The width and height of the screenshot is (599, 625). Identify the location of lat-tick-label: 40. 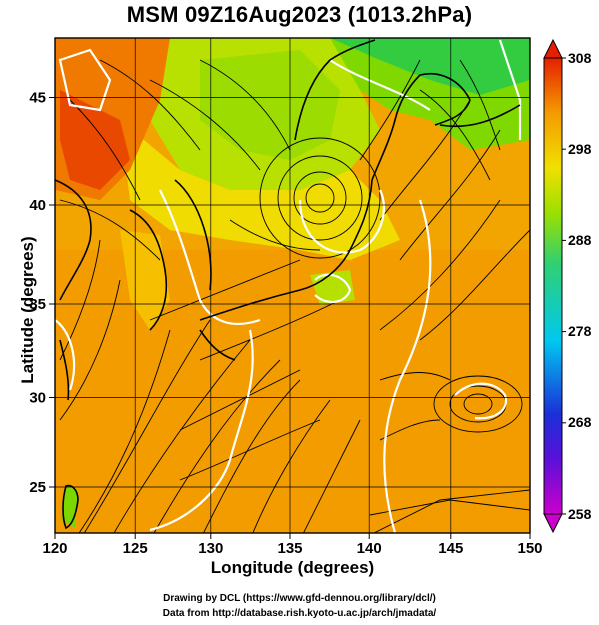
(37, 205).